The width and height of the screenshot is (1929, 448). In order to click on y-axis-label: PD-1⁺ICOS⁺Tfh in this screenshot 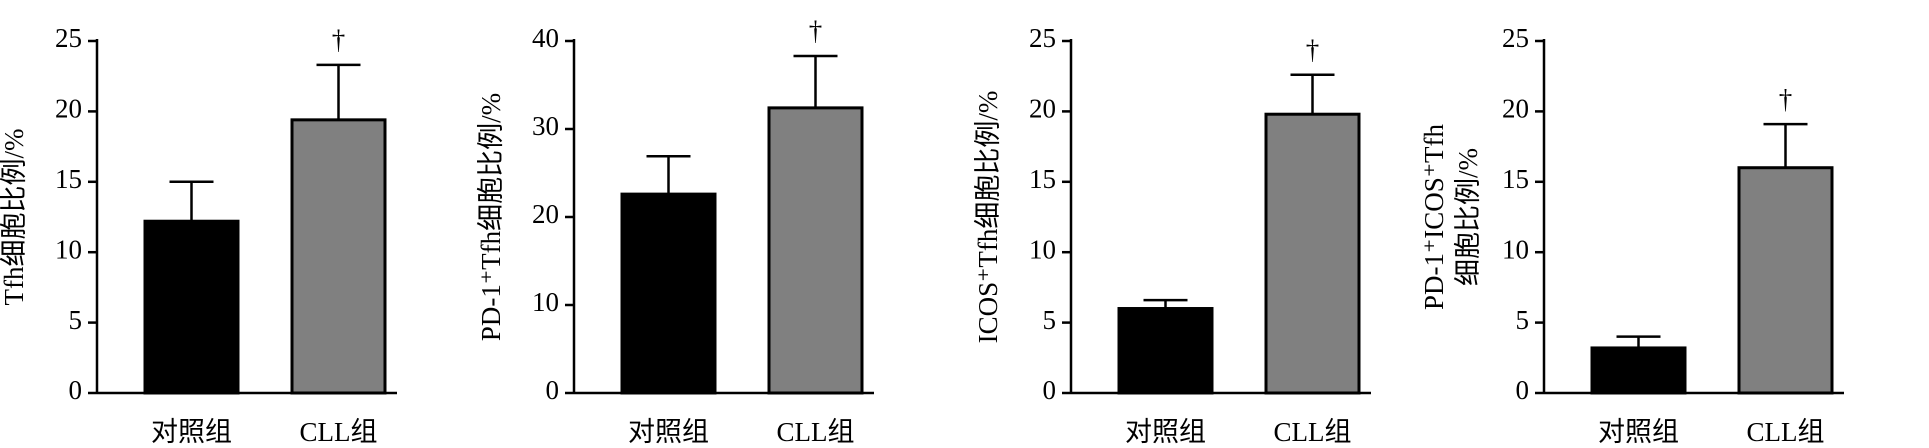, I will do `click(1434, 217)`.